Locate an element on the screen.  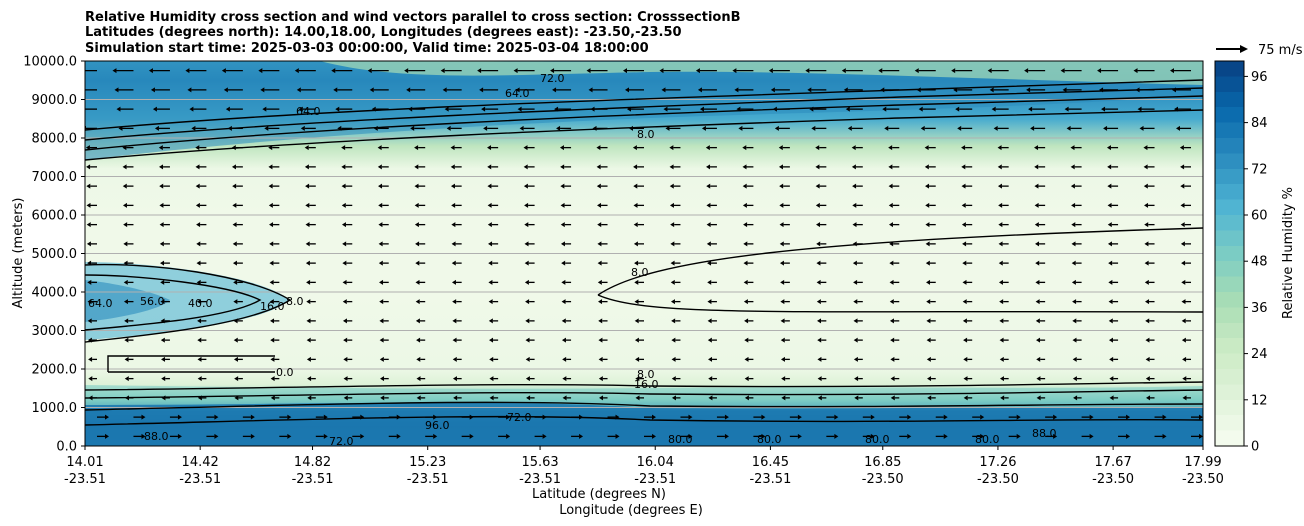
x-tick-label-lon: -23.51 is located at coordinates (200, 479).